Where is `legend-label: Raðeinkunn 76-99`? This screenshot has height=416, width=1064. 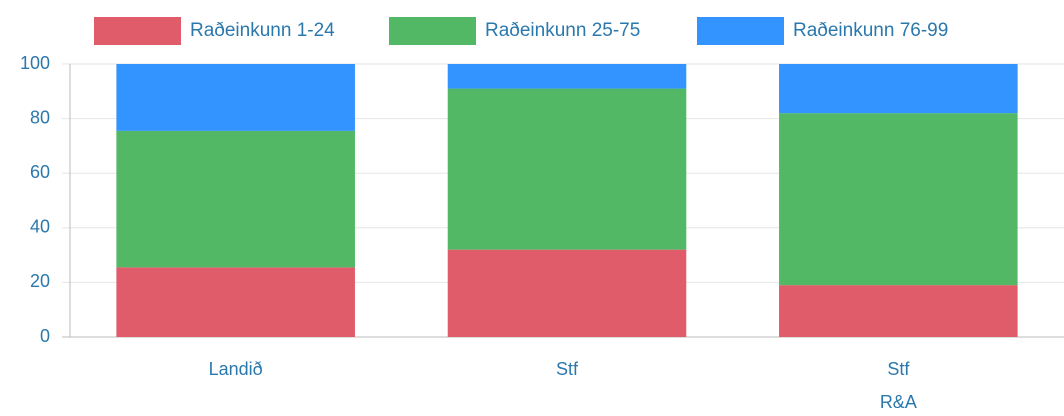 legend-label: Raðeinkunn 76-99 is located at coordinates (870, 30).